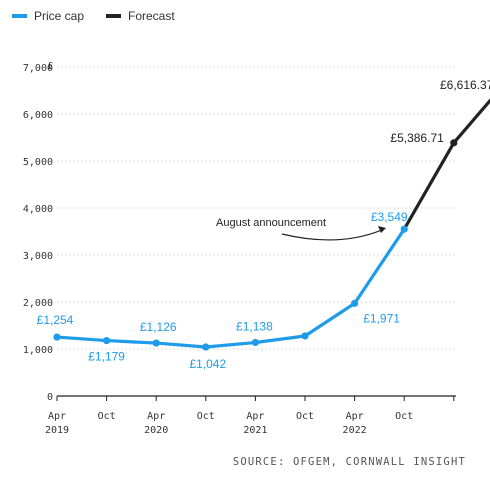 The width and height of the screenshot is (490, 485). Describe the element at coordinates (417, 138) in the screenshot. I see `data-label: £5,386.71` at that location.